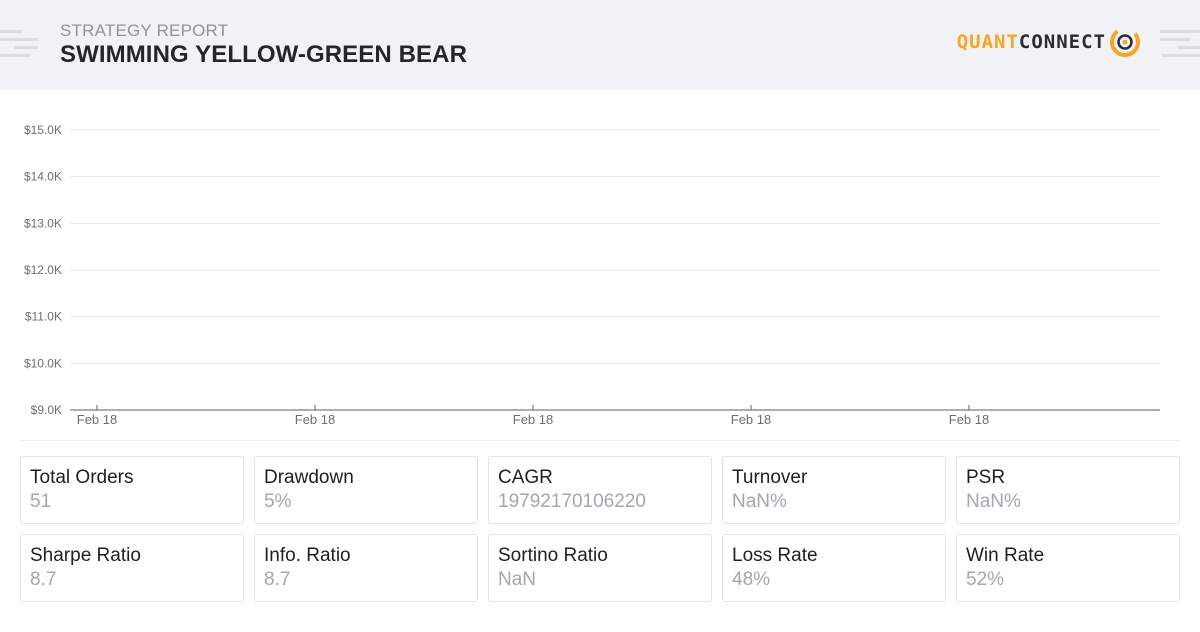  I want to click on y-tick-label: $12.0K, so click(43, 270).